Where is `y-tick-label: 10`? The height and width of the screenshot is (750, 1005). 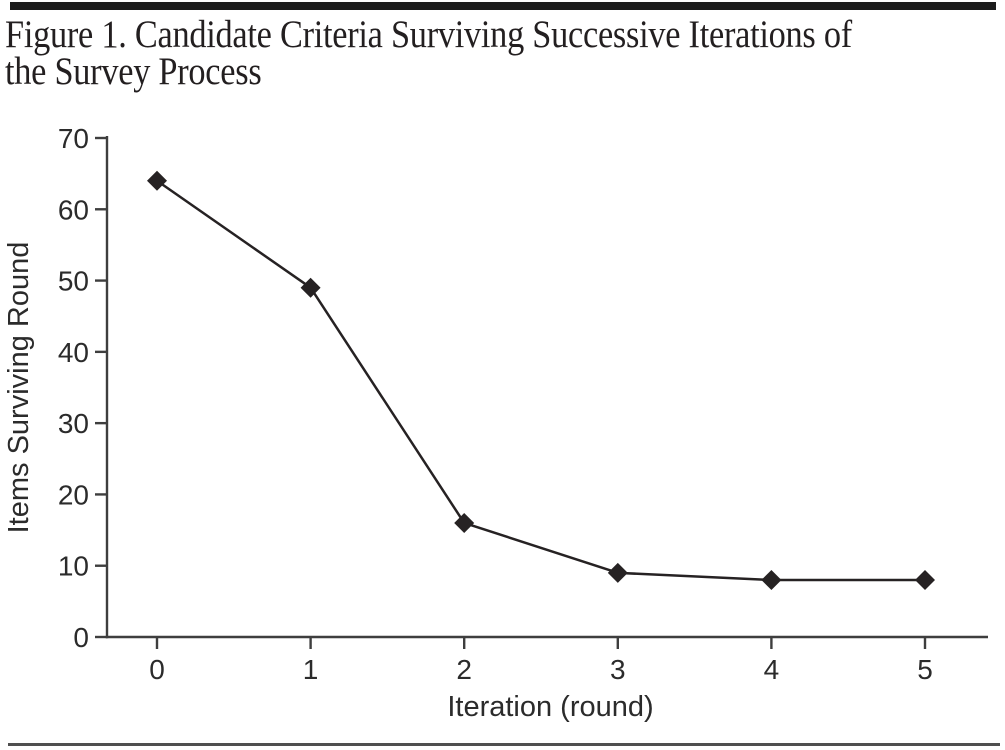 y-tick-label: 10 is located at coordinates (73, 566).